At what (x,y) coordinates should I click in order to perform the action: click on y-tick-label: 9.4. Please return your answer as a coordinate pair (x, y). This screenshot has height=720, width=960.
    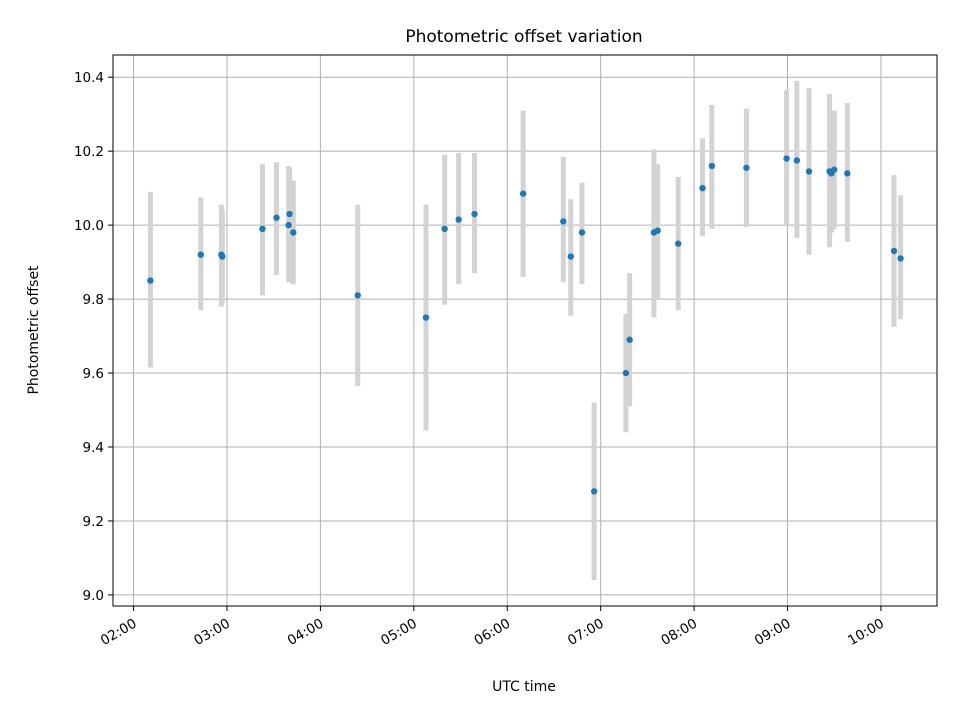
    Looking at the image, I should click on (93, 448).